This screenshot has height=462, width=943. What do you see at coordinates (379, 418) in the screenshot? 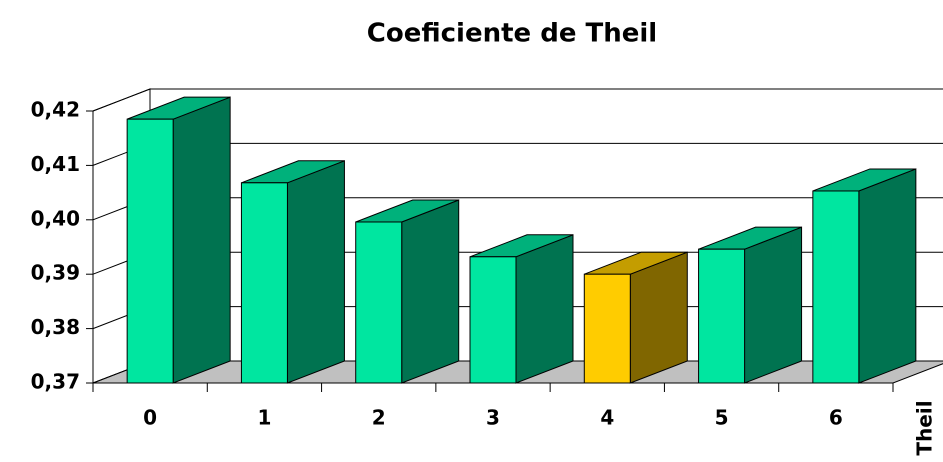
I see `x-tick-label: 2` at bounding box center [379, 418].